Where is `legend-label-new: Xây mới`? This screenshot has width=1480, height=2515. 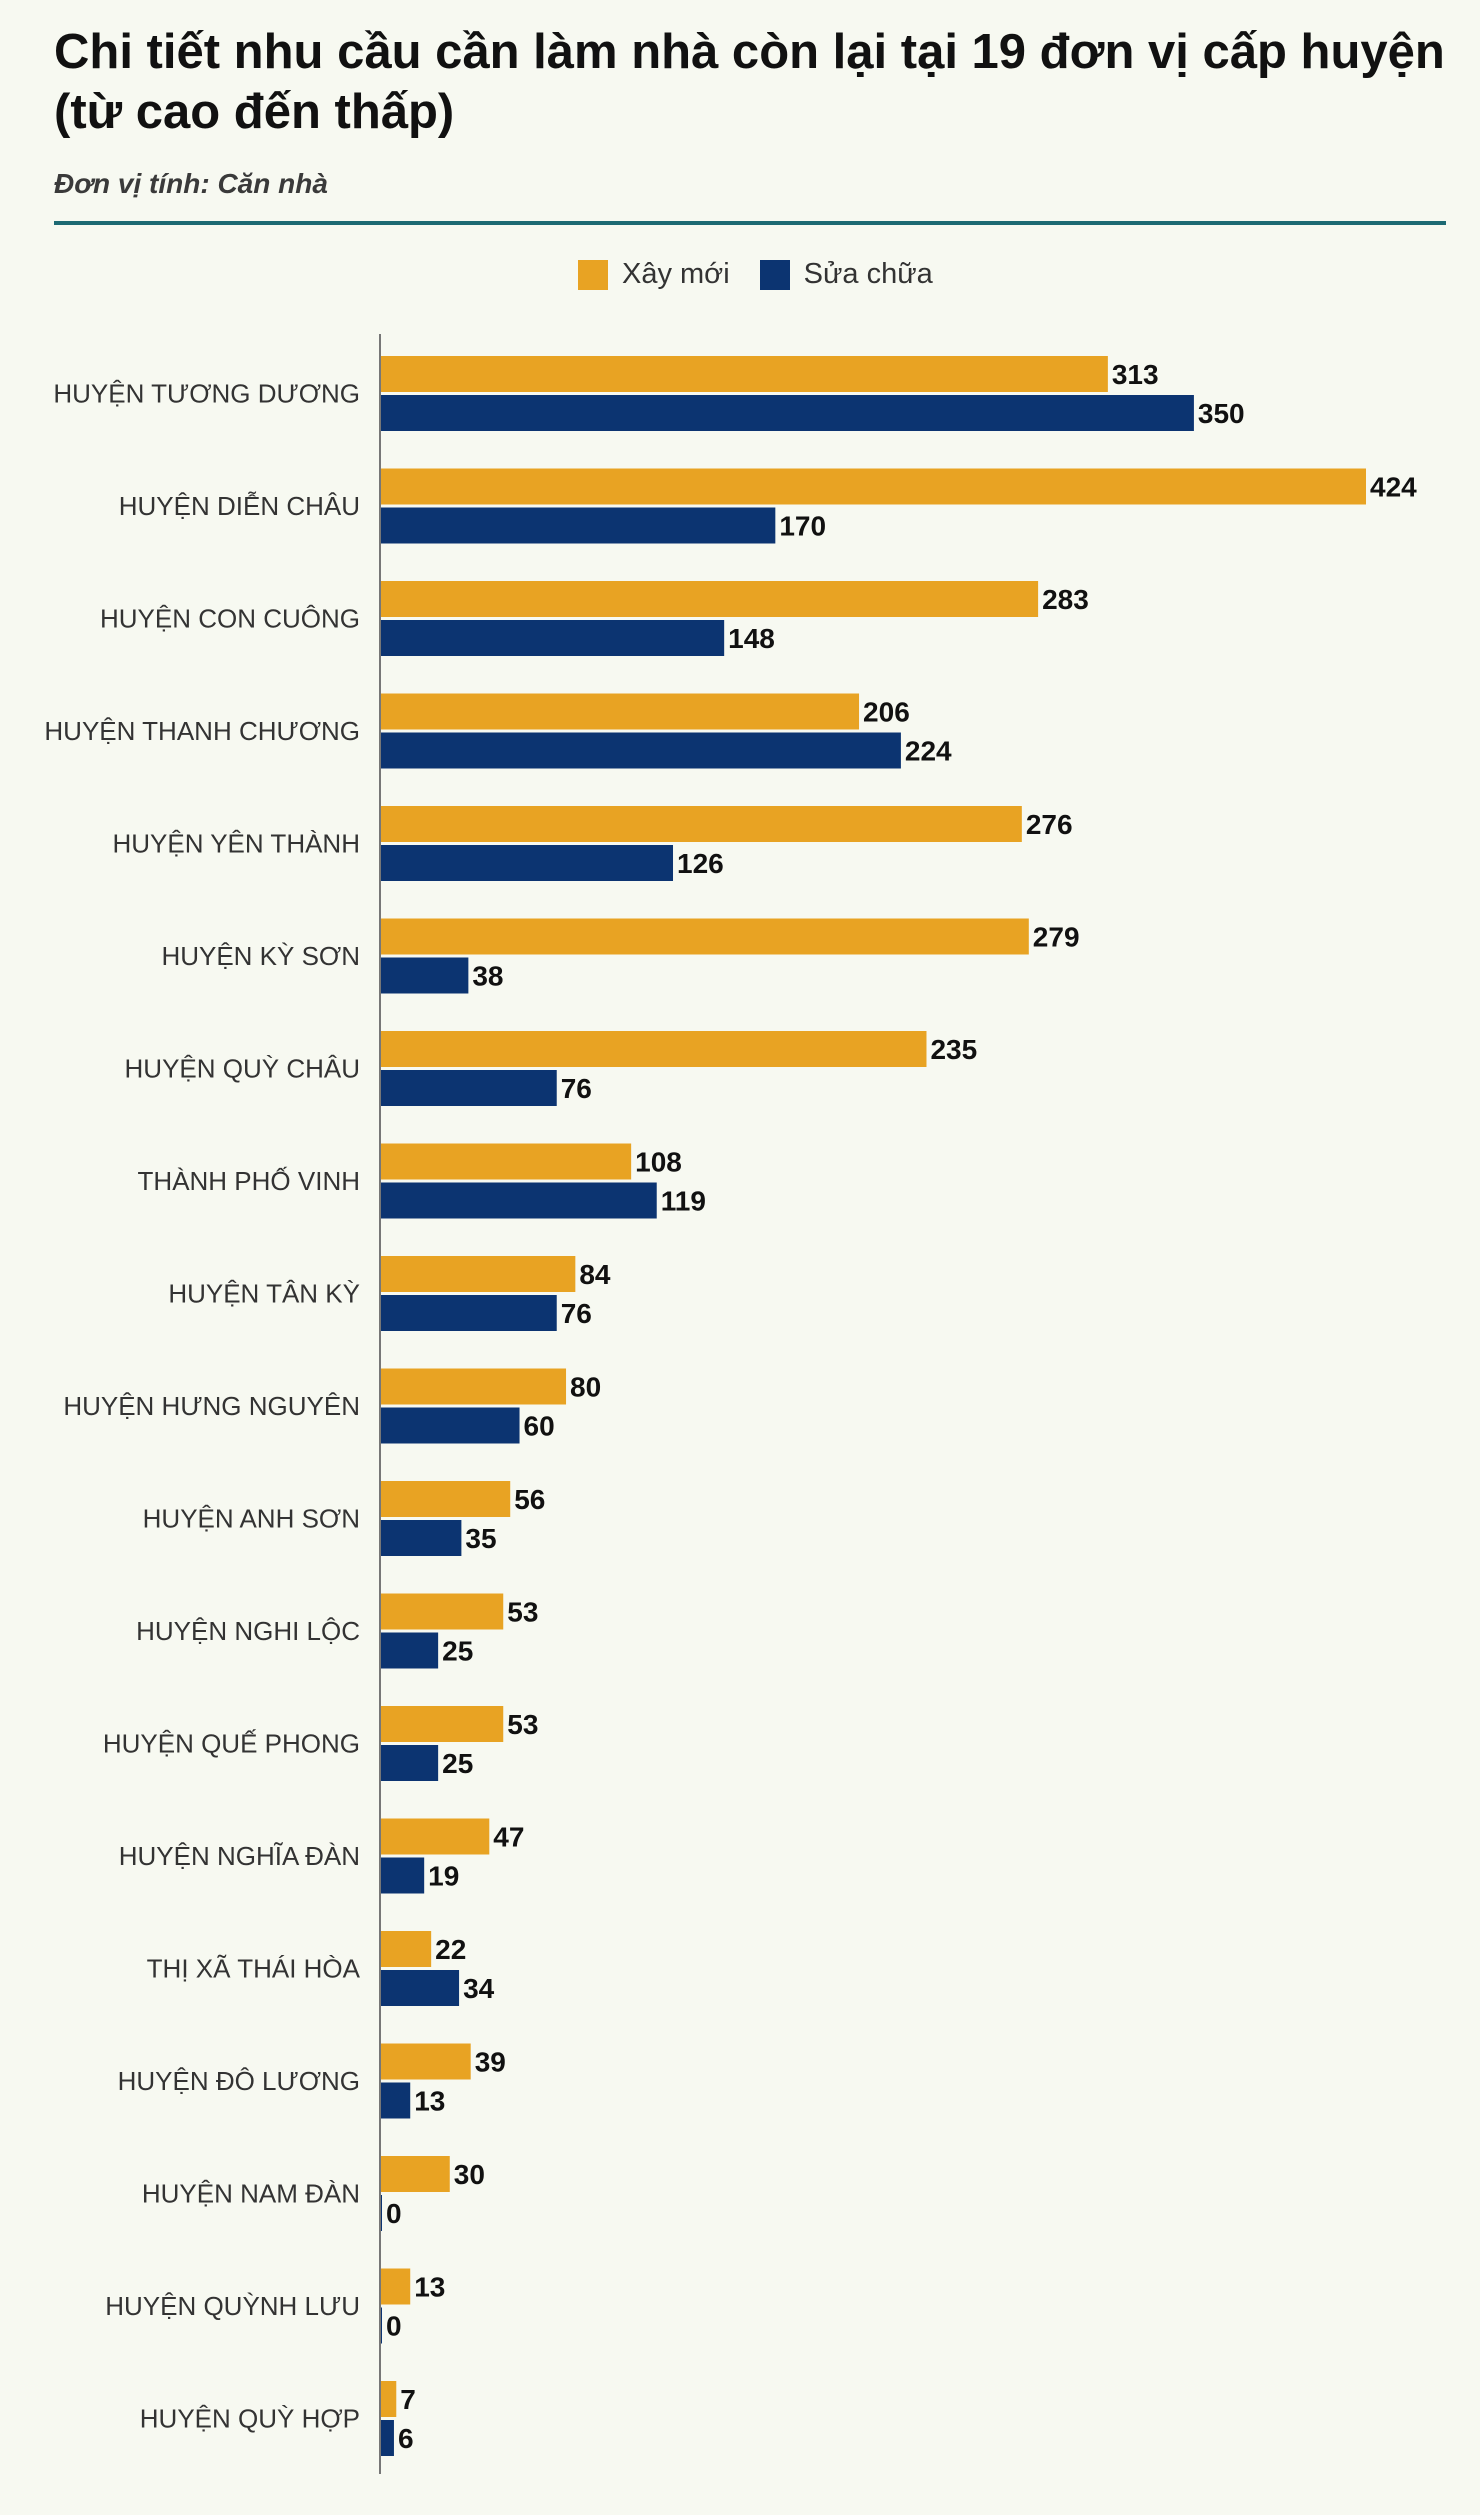
legend-label-new: Xây mới is located at coordinates (676, 274).